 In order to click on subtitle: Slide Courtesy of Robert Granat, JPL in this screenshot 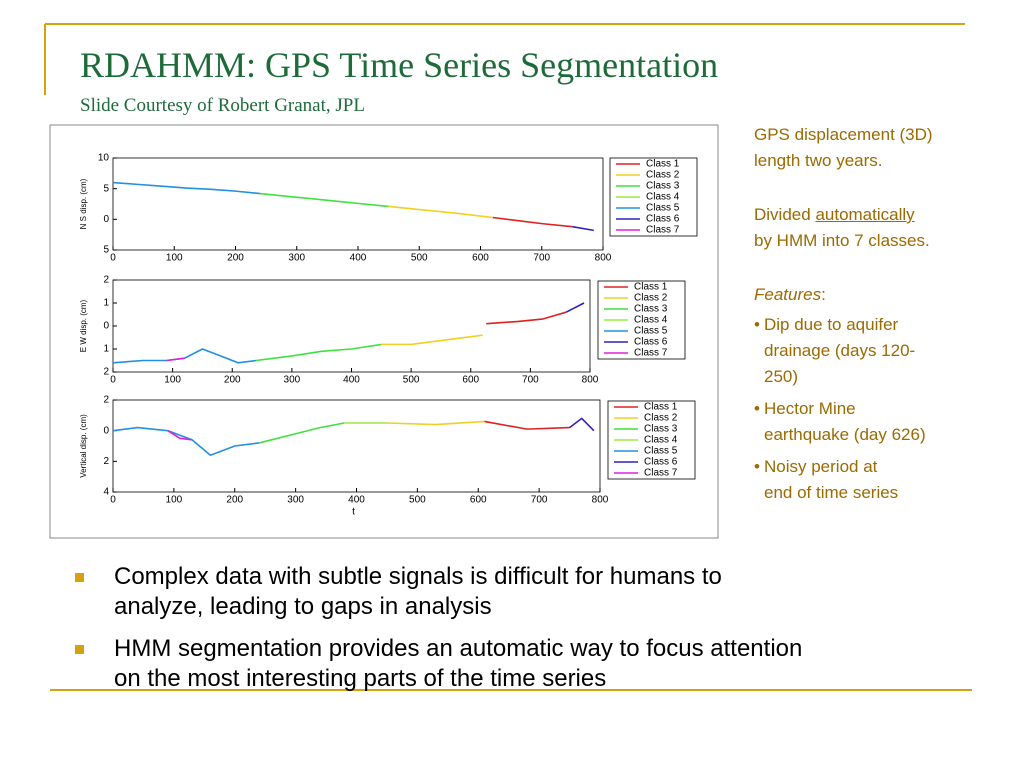, I will do `click(222, 105)`.